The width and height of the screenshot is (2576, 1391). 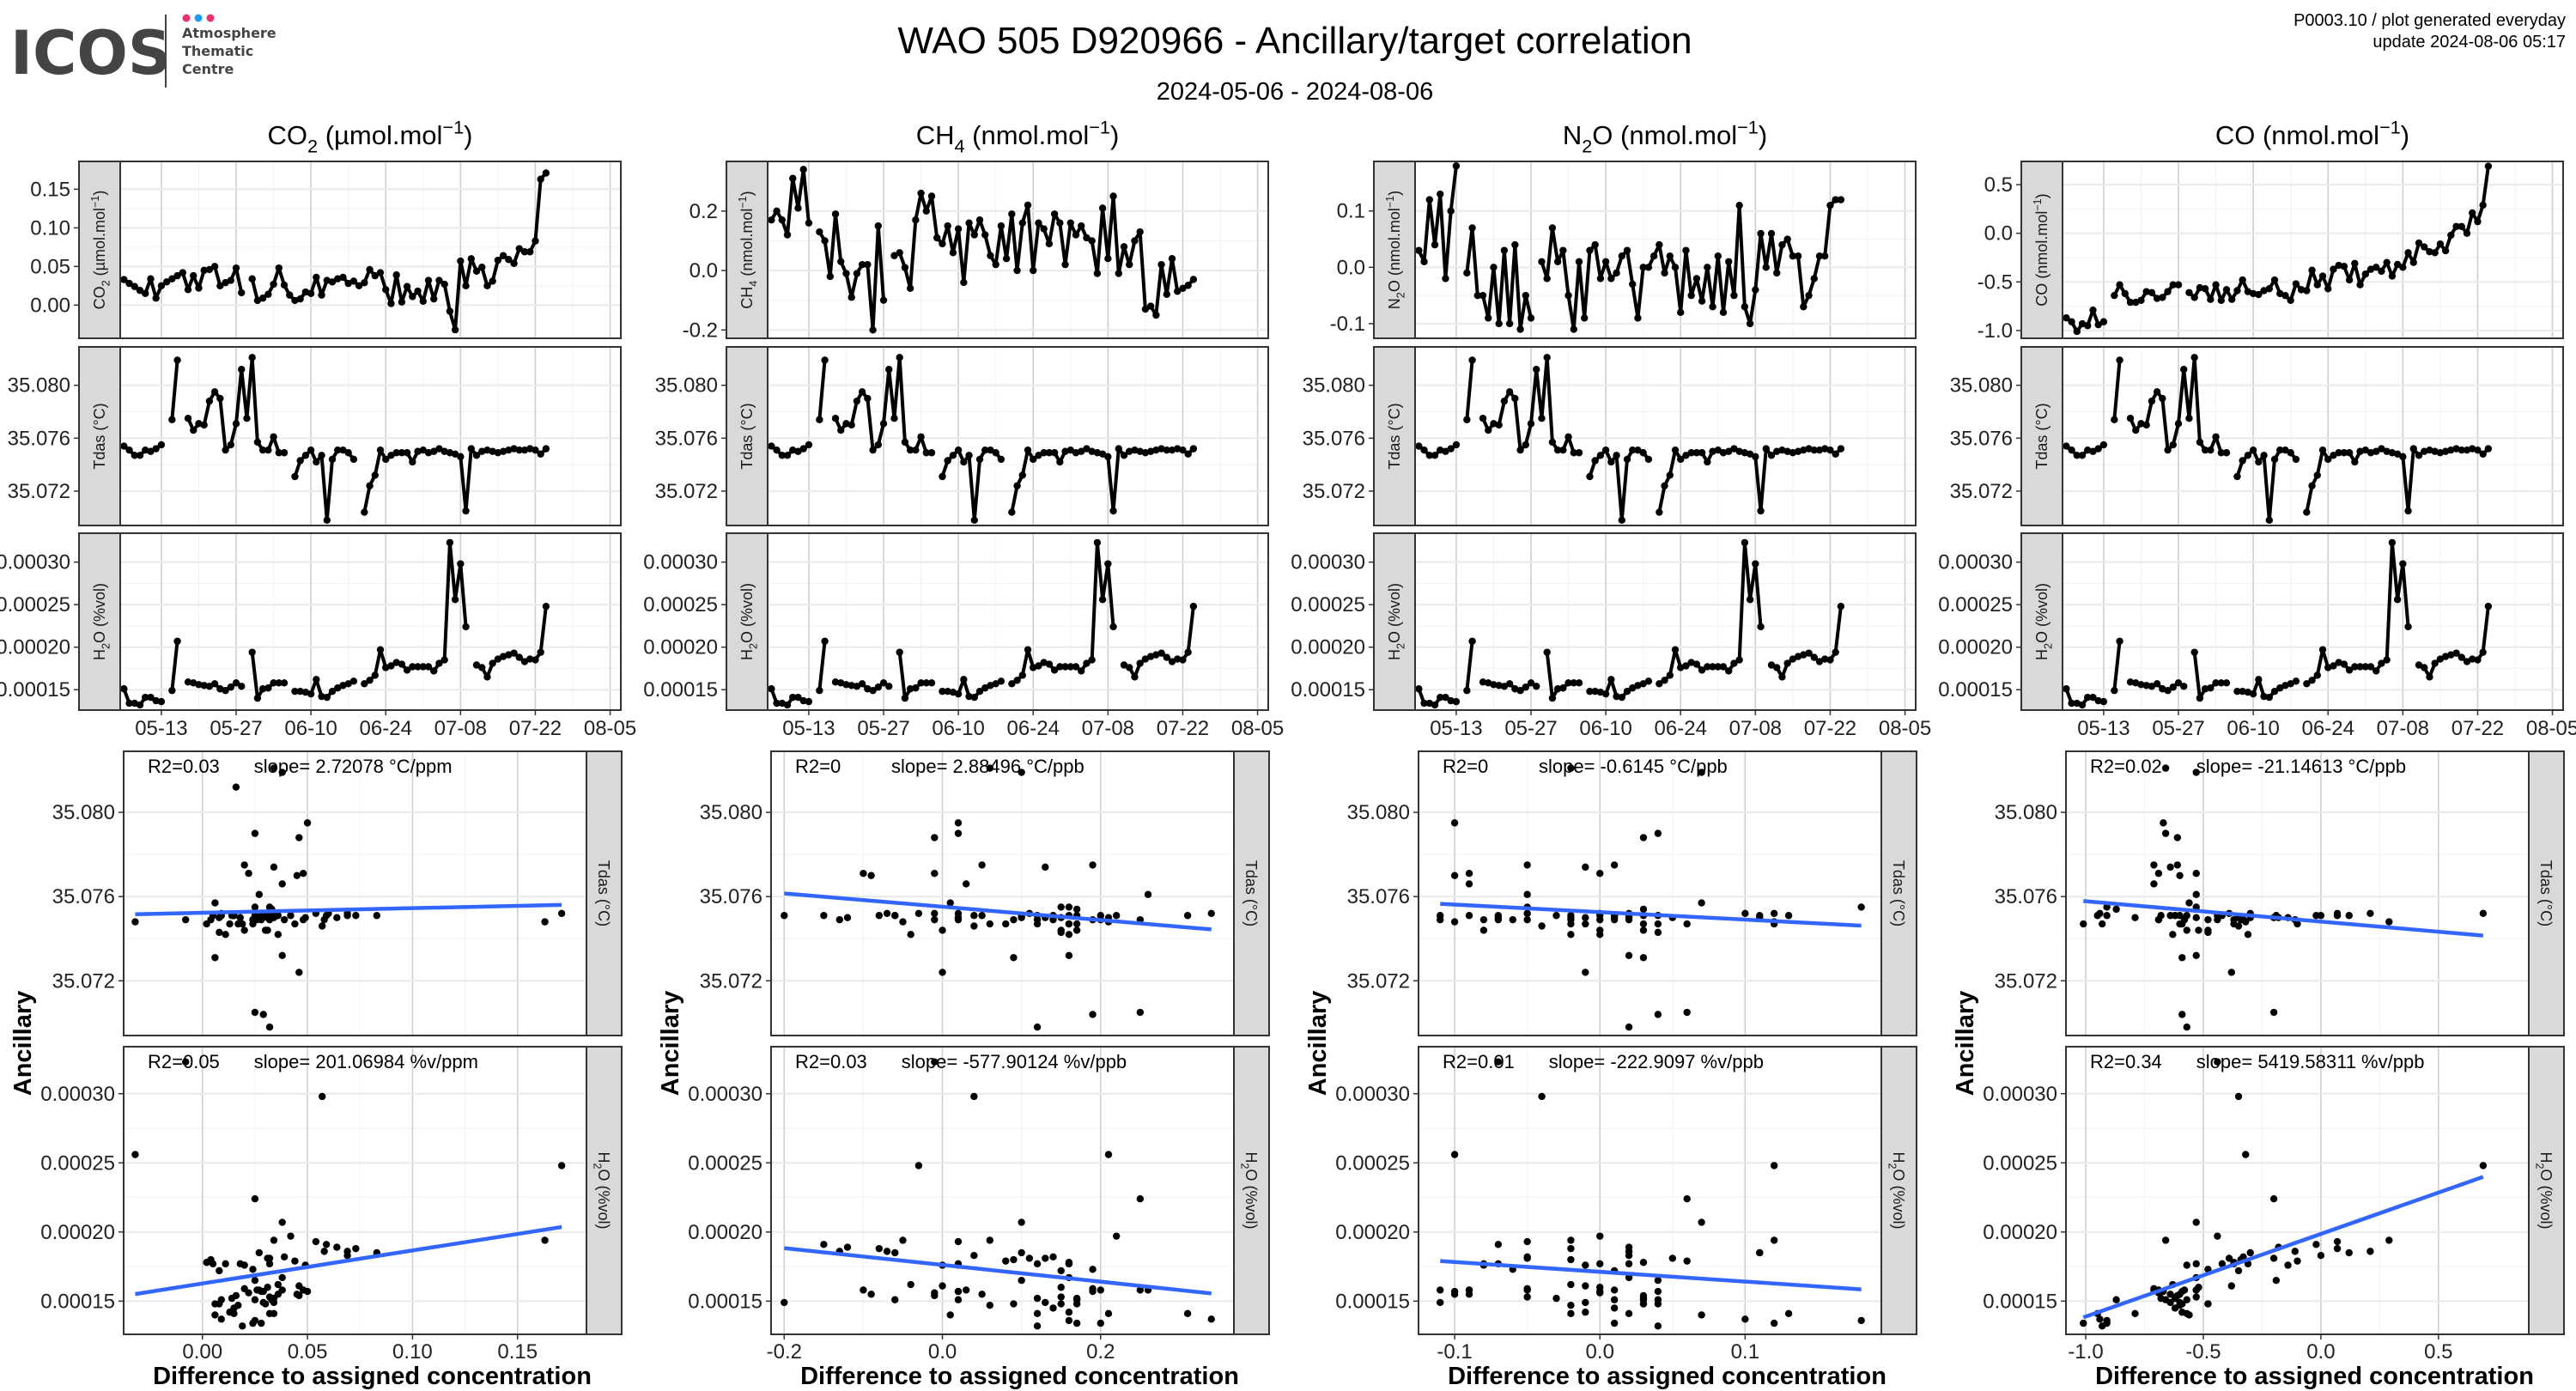 I want to click on label-part-sub: 4, so click(x=753, y=284).